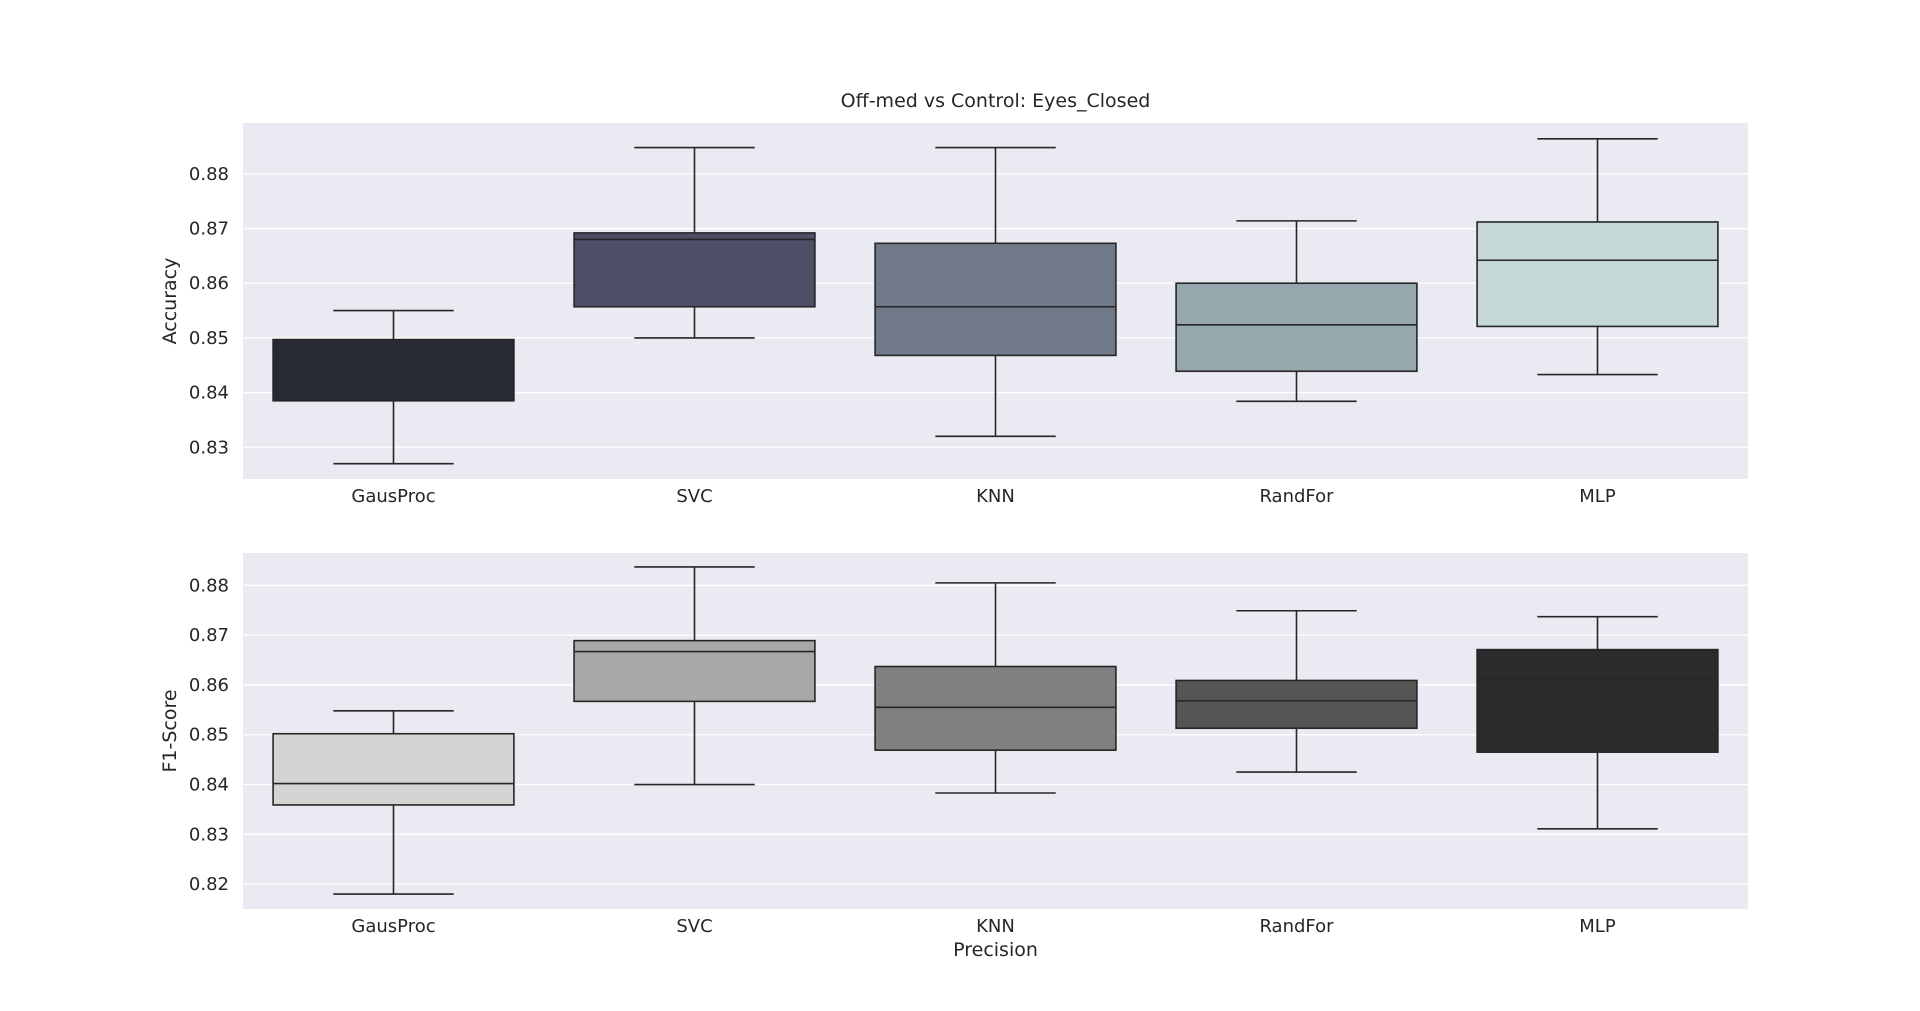 The width and height of the screenshot is (1920, 1011). Describe the element at coordinates (170, 301) in the screenshot. I see `y-axis-label: Accuracy` at that location.